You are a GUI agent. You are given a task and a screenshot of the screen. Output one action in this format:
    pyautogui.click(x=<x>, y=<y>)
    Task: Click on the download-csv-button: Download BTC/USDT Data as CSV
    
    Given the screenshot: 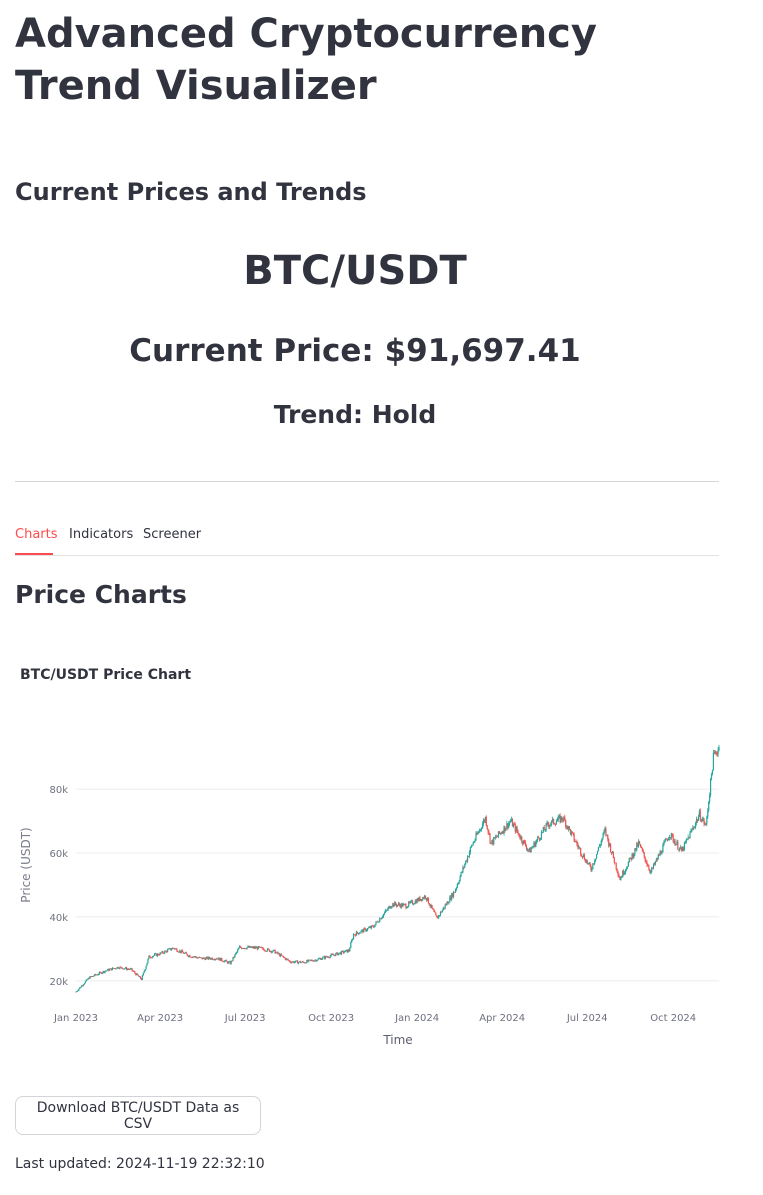 What is the action you would take?
    pyautogui.click(x=138, y=1115)
    